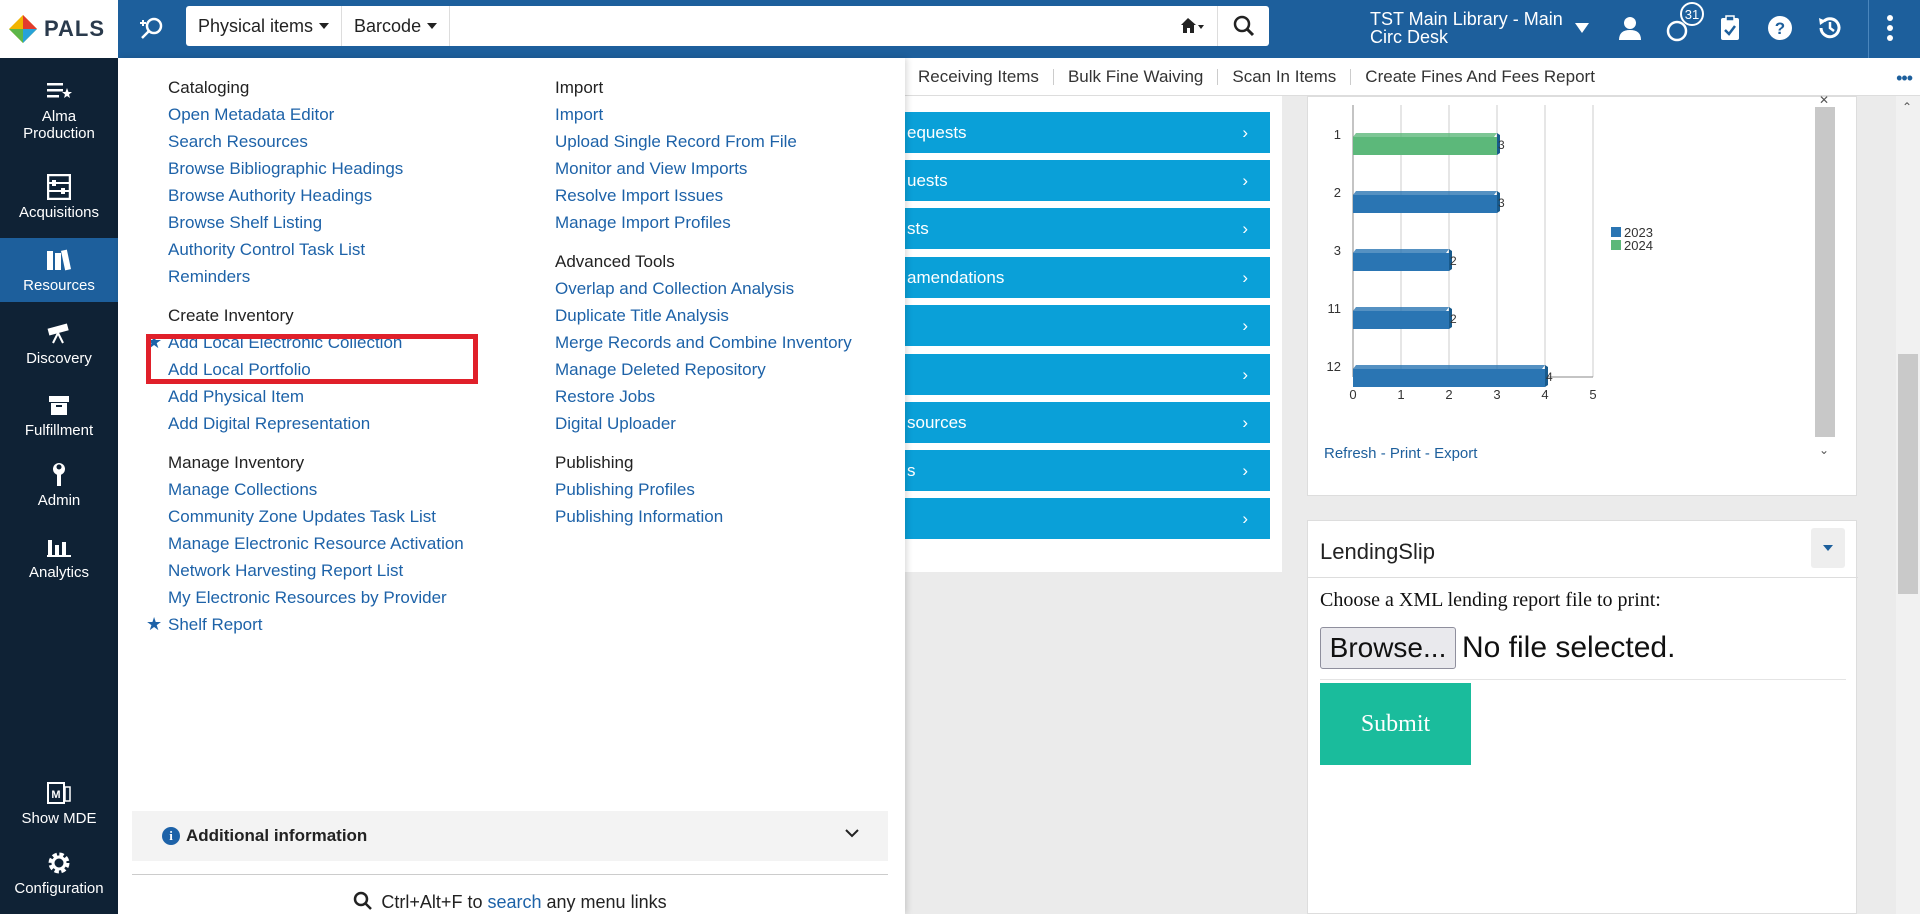 The width and height of the screenshot is (1920, 914). Describe the element at coordinates (1683, 24) in the screenshot. I see `notifications-icon: 31` at that location.